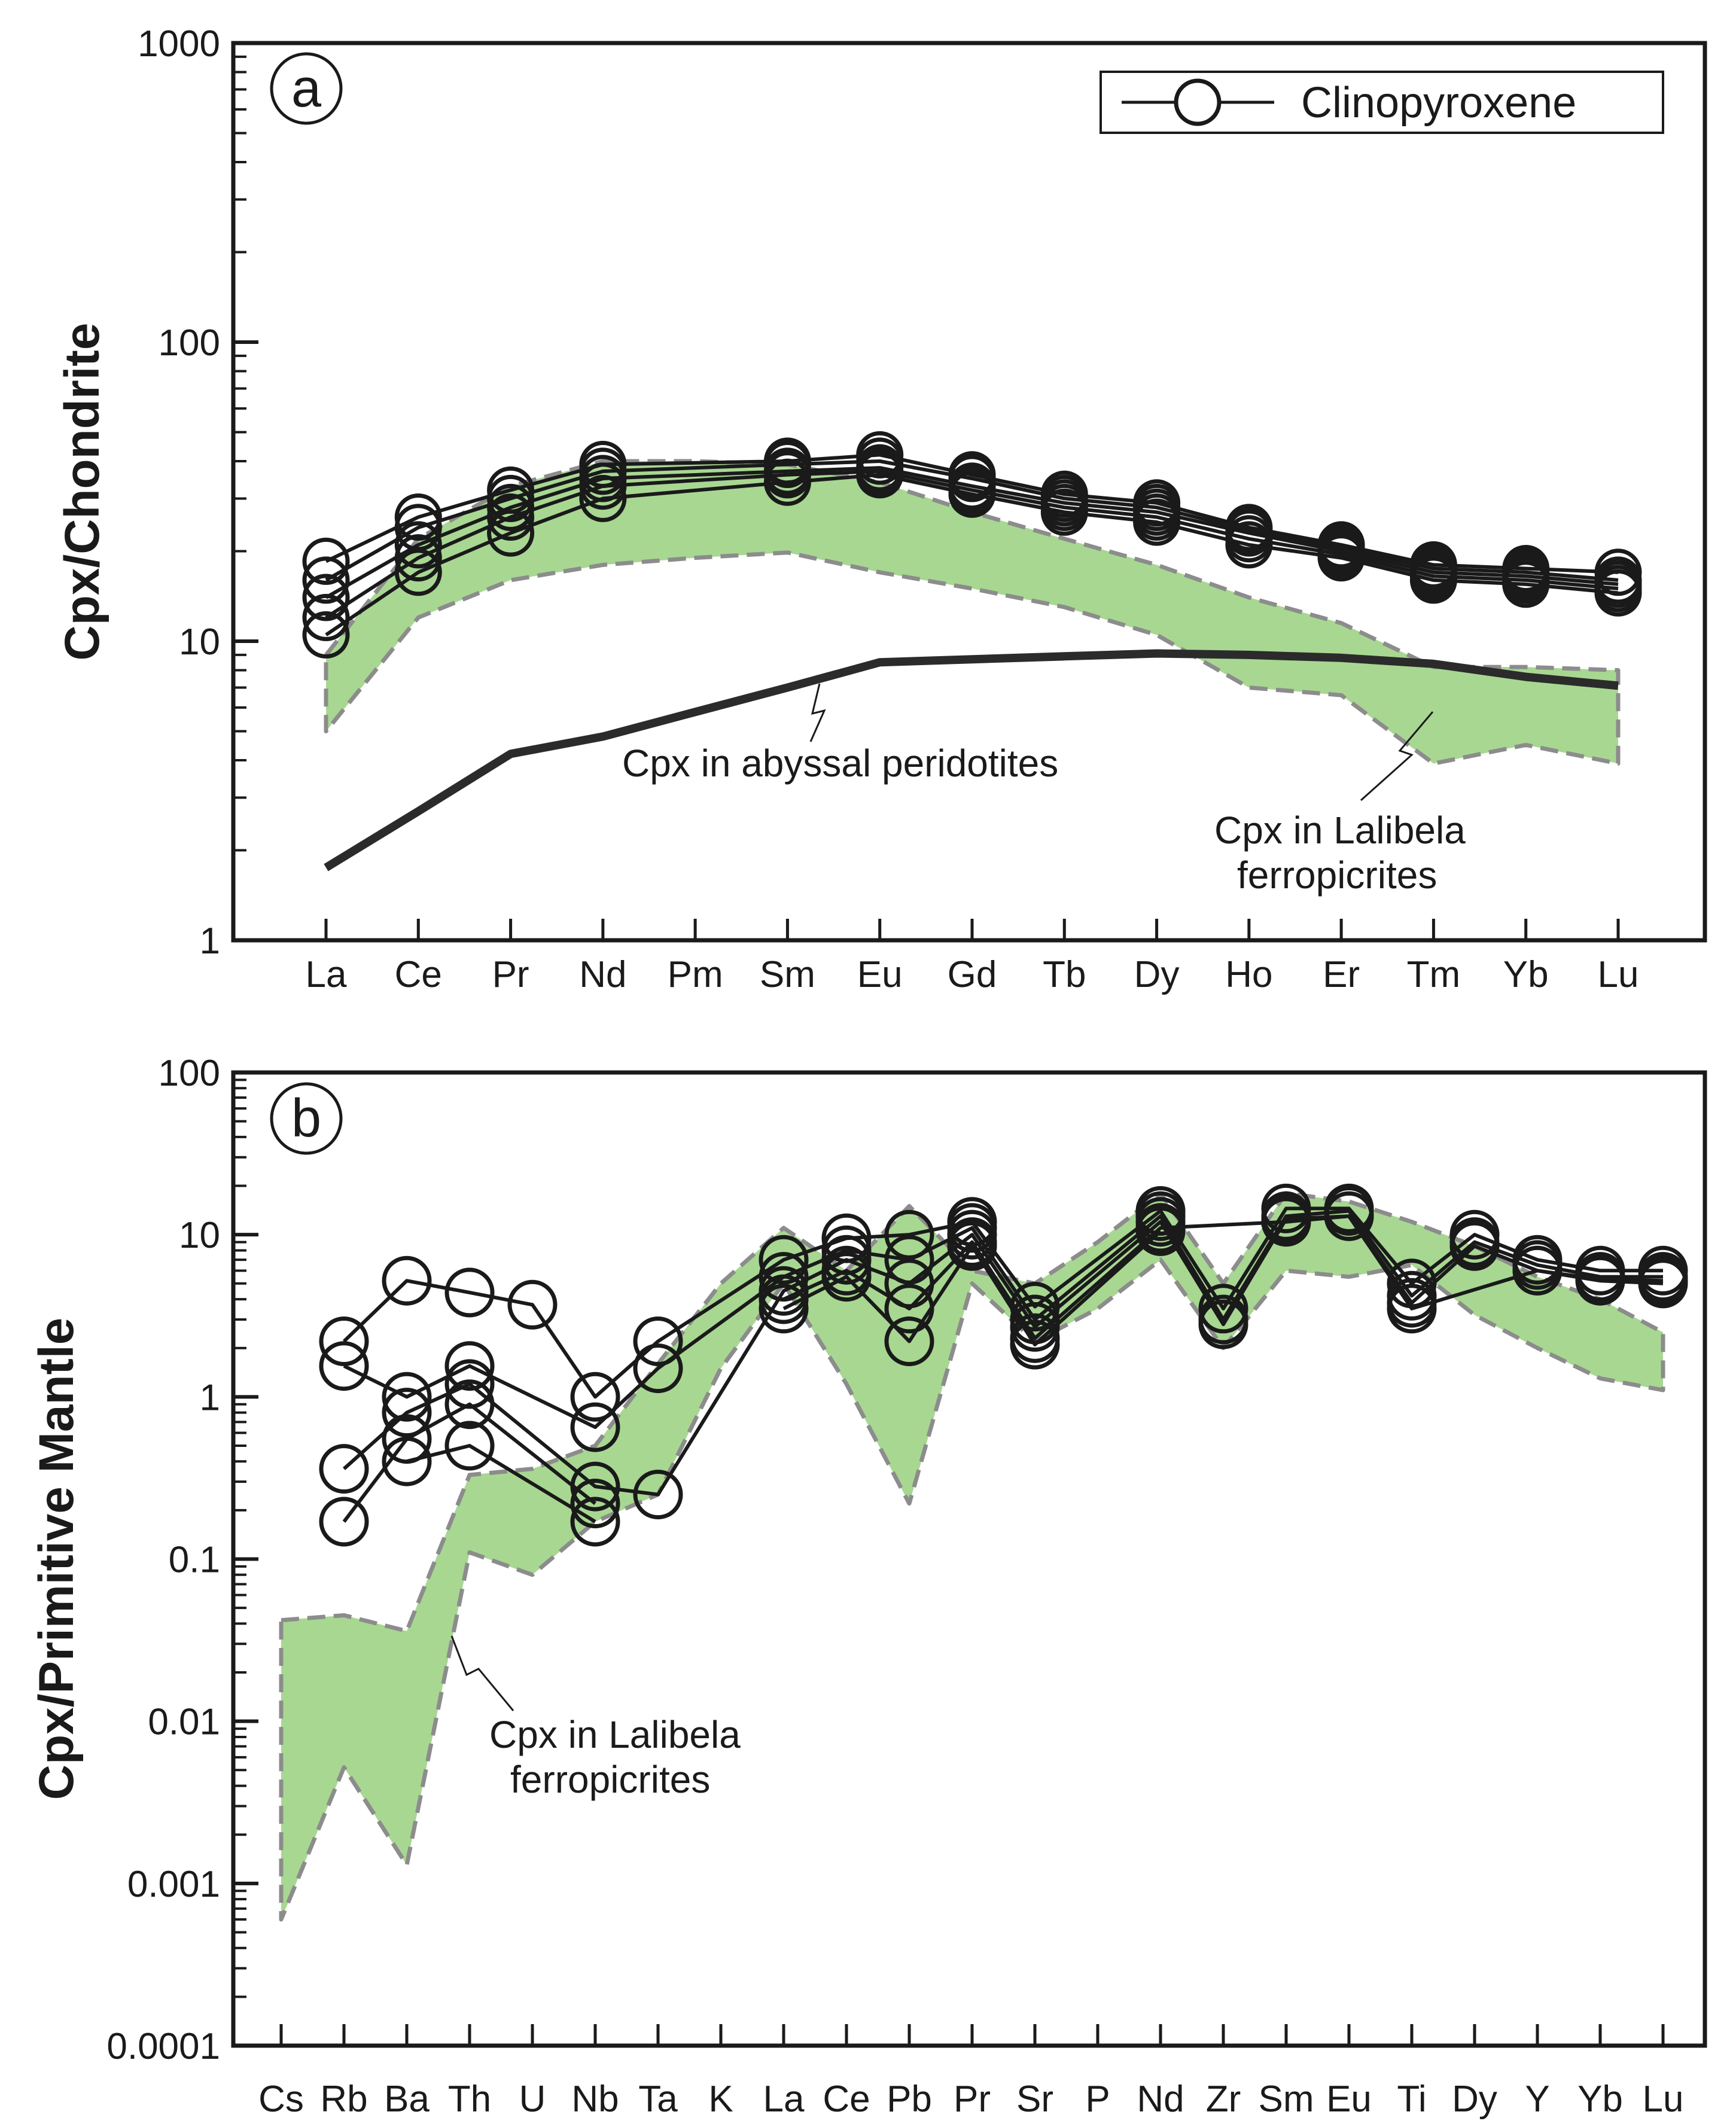 Image resolution: width=1736 pixels, height=2124 pixels. What do you see at coordinates (198, 493) in the screenshot?
I see `panel-a-y-axis: 1 10 100 1000` at bounding box center [198, 493].